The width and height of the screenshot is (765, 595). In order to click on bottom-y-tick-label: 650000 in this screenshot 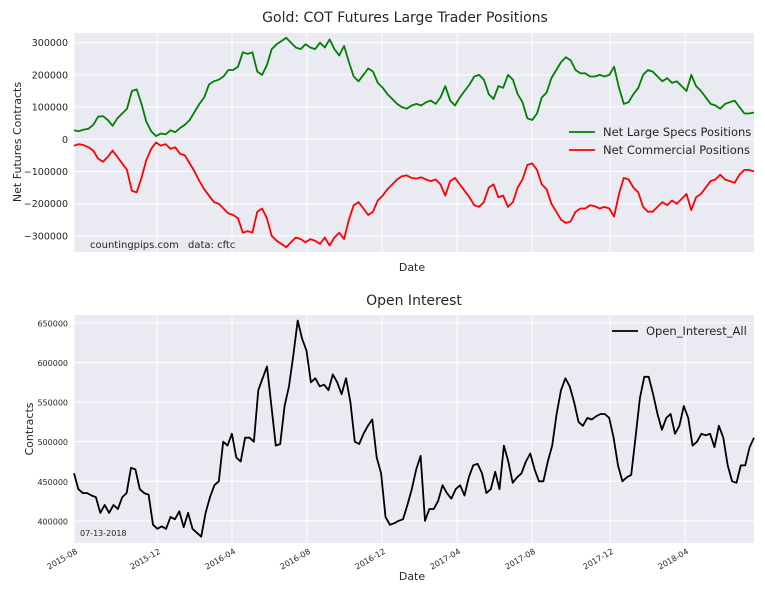, I will do `click(52, 323)`.